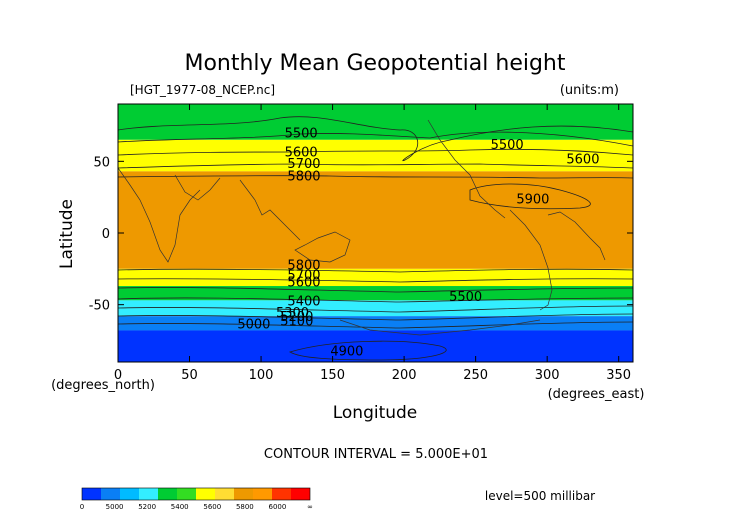 The width and height of the screenshot is (752, 532). Describe the element at coordinates (596, 394) in the screenshot. I see `x-unit-label: (degrees_east)` at that location.